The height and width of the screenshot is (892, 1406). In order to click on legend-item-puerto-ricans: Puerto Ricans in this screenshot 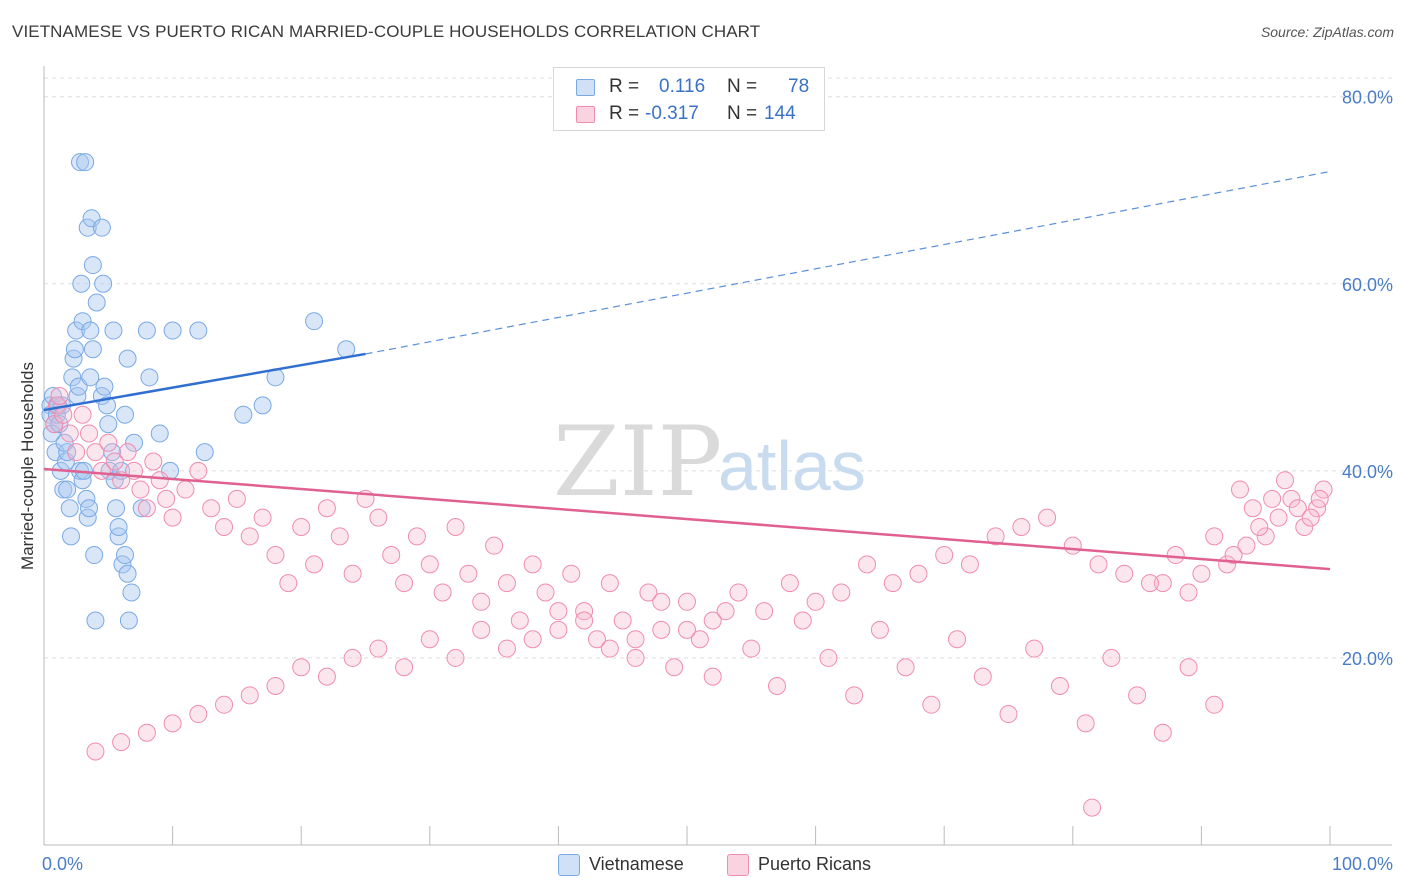, I will do `click(812, 864)`.